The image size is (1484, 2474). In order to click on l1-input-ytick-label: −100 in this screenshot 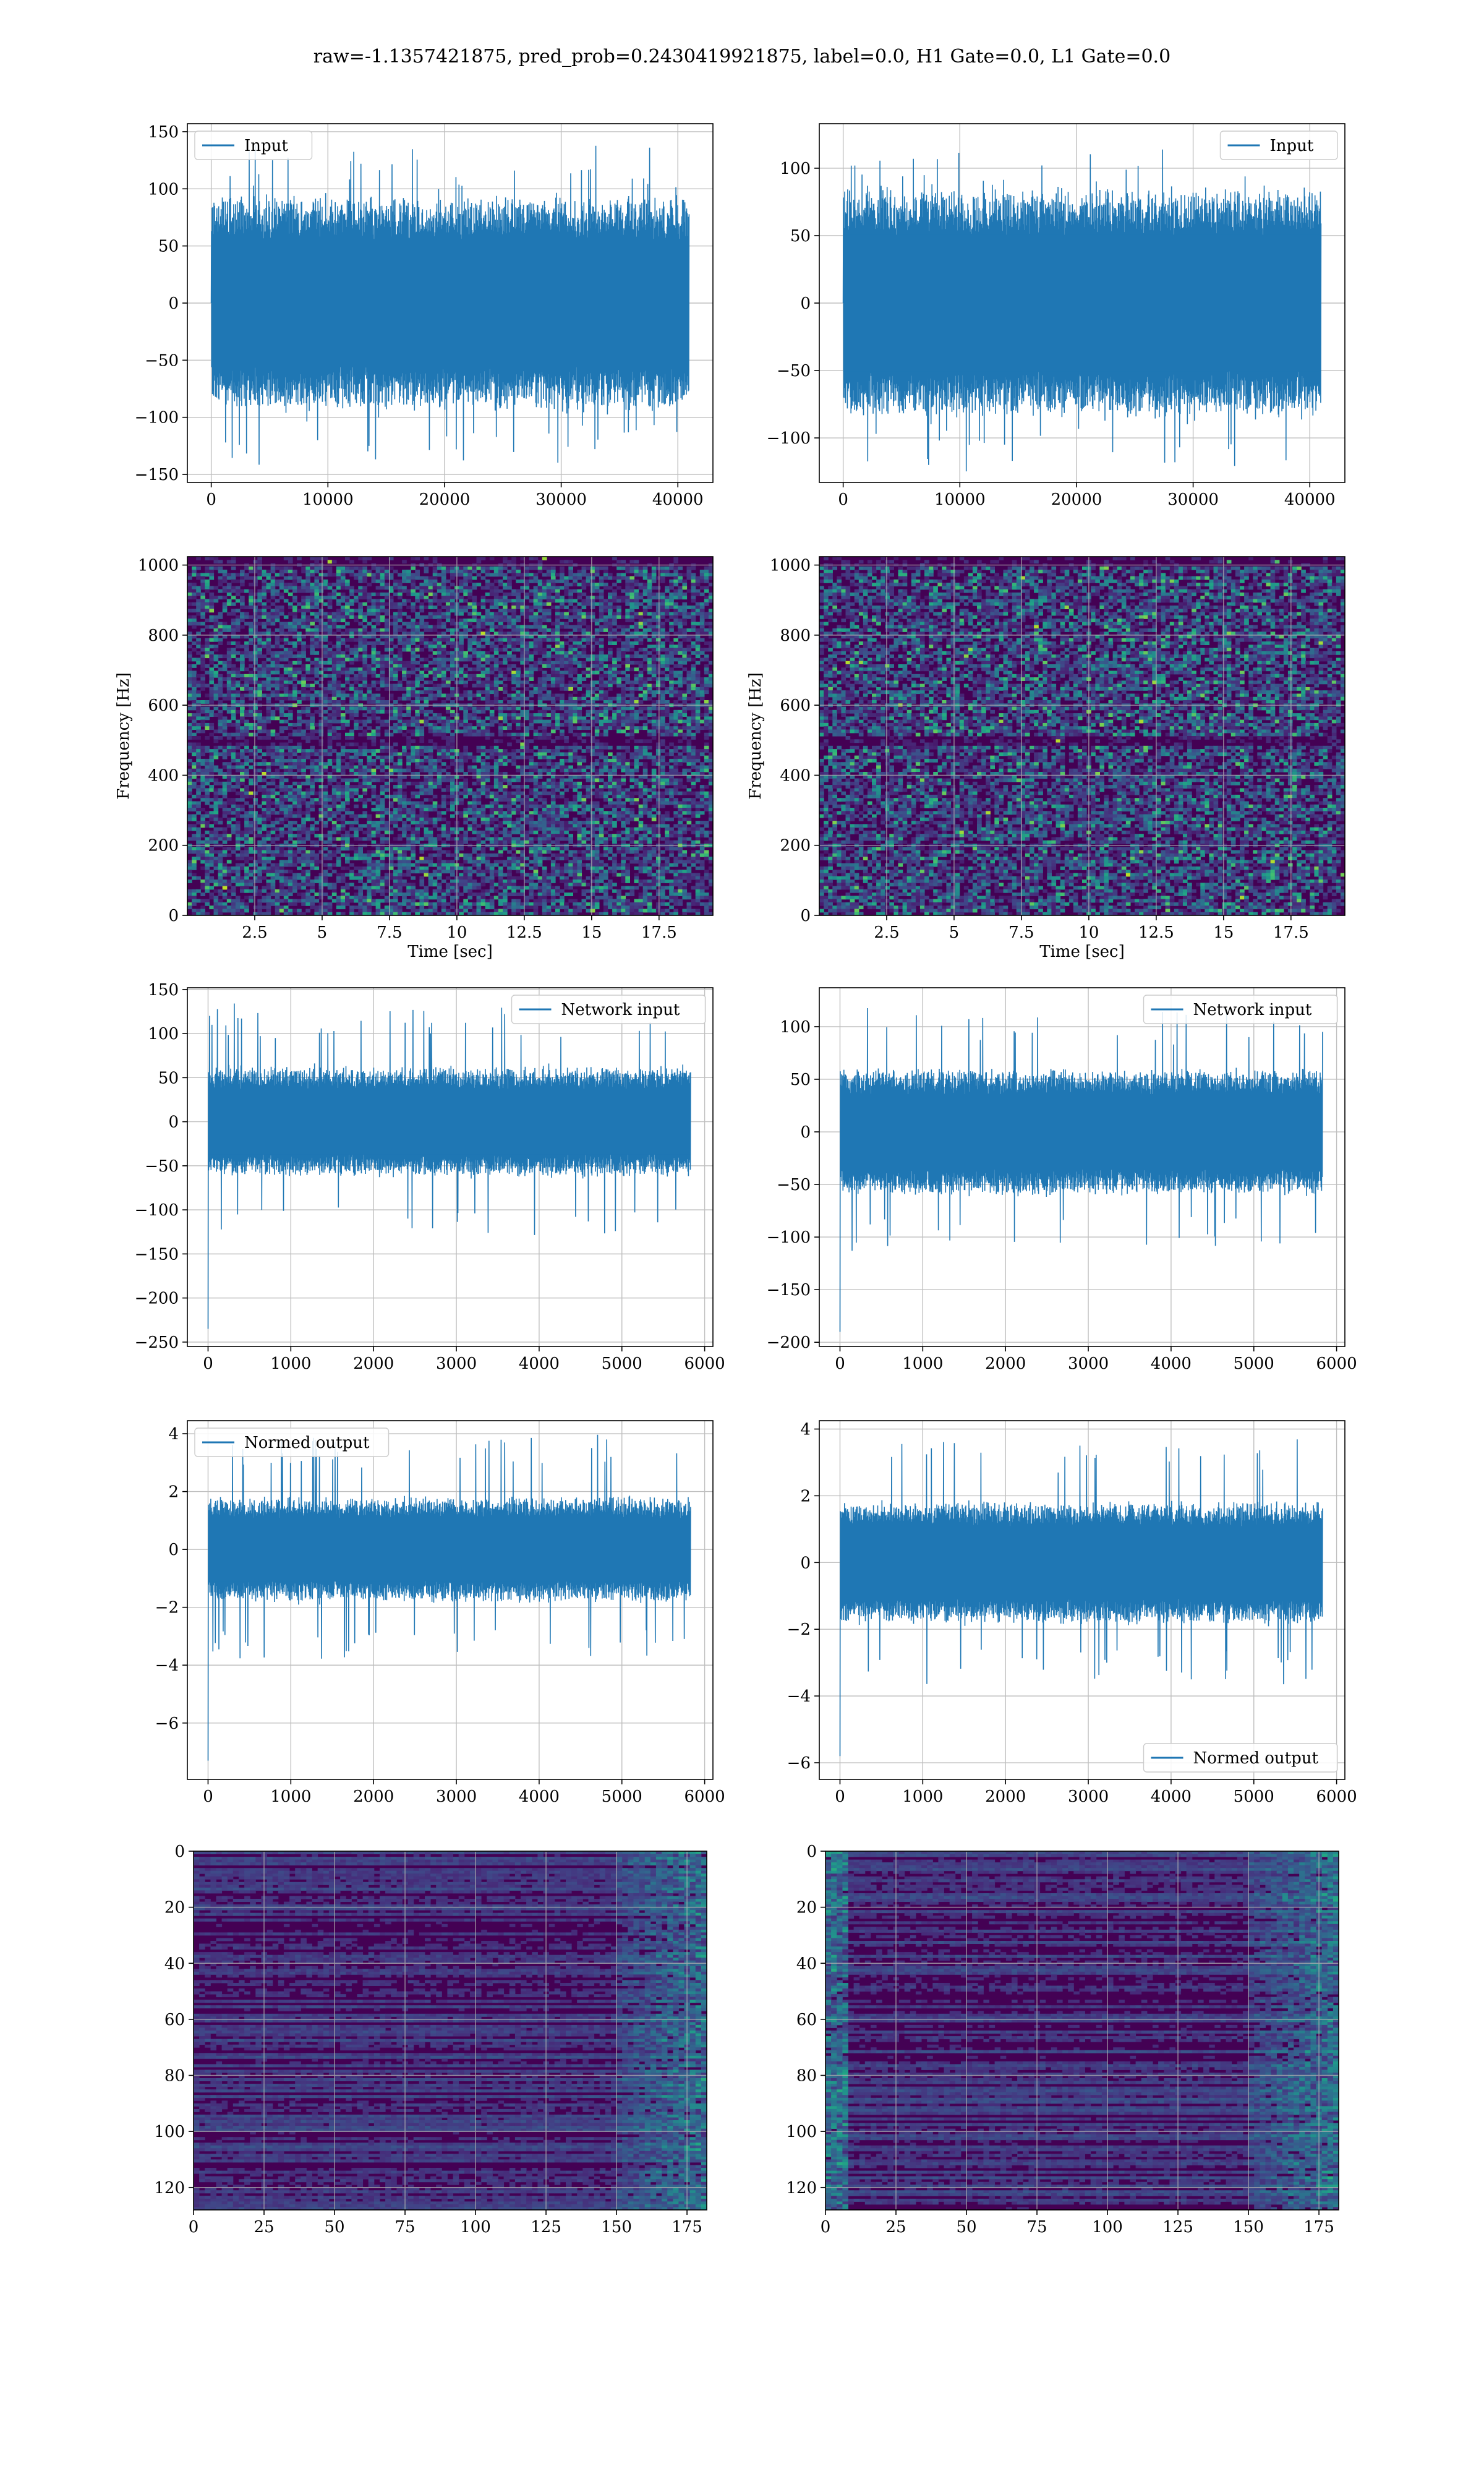, I will do `click(789, 439)`.